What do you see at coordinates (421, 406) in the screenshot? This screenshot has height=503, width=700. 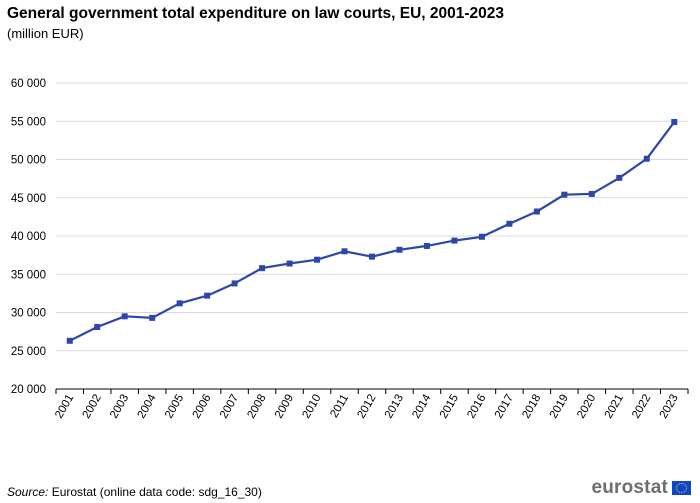 I see `x-tick-label: 2014` at bounding box center [421, 406].